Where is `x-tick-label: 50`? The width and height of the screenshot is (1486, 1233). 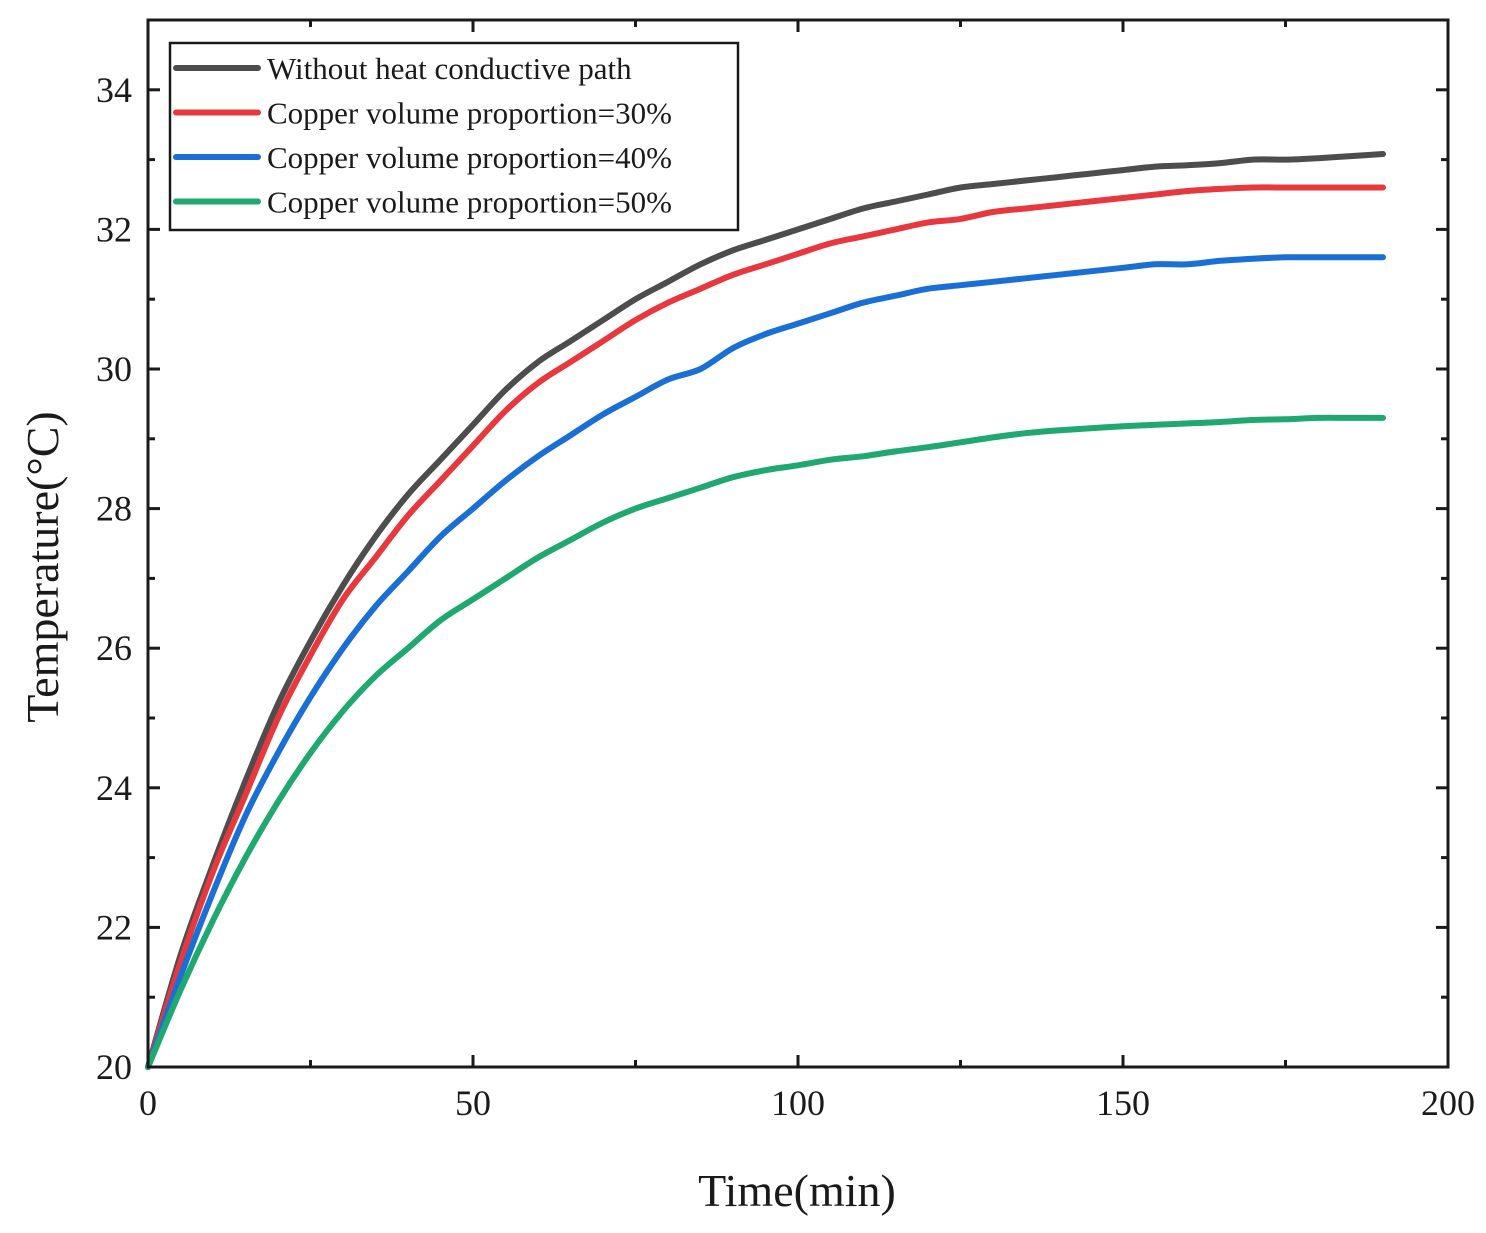 x-tick-label: 50 is located at coordinates (473, 1103).